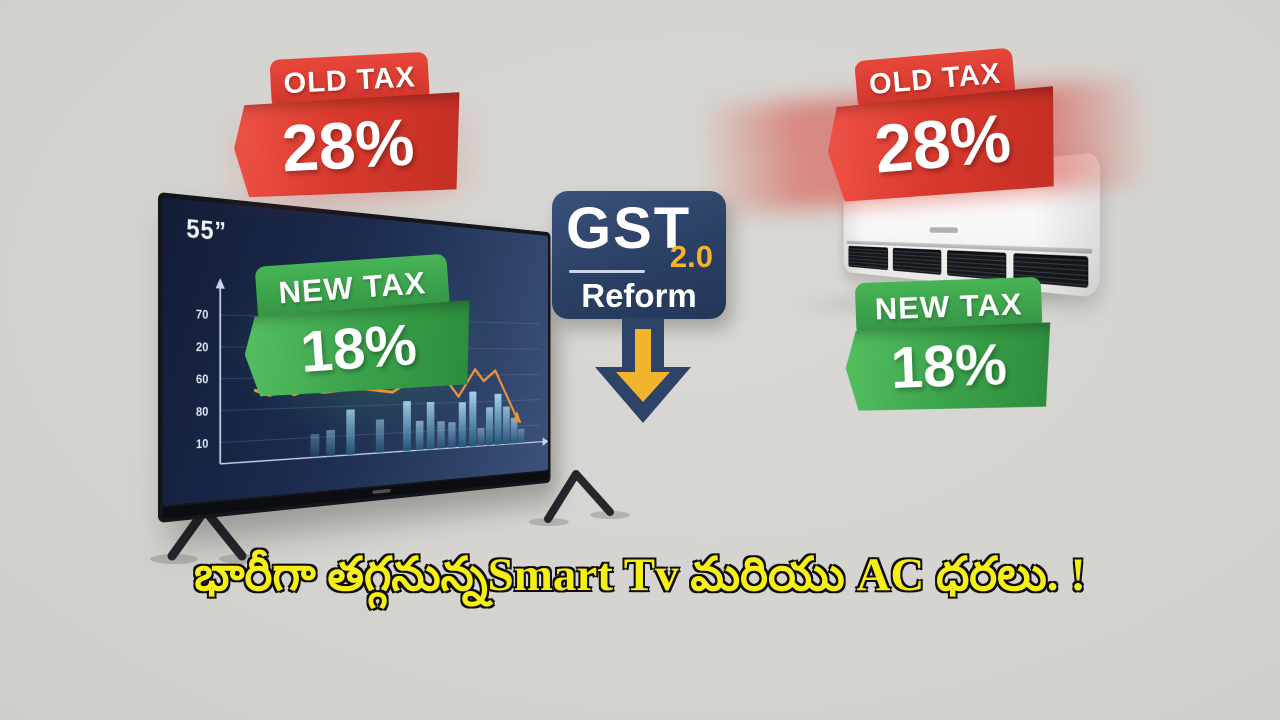  I want to click on gst-reform-badge: GST 2.0 Reform, so click(639, 255).